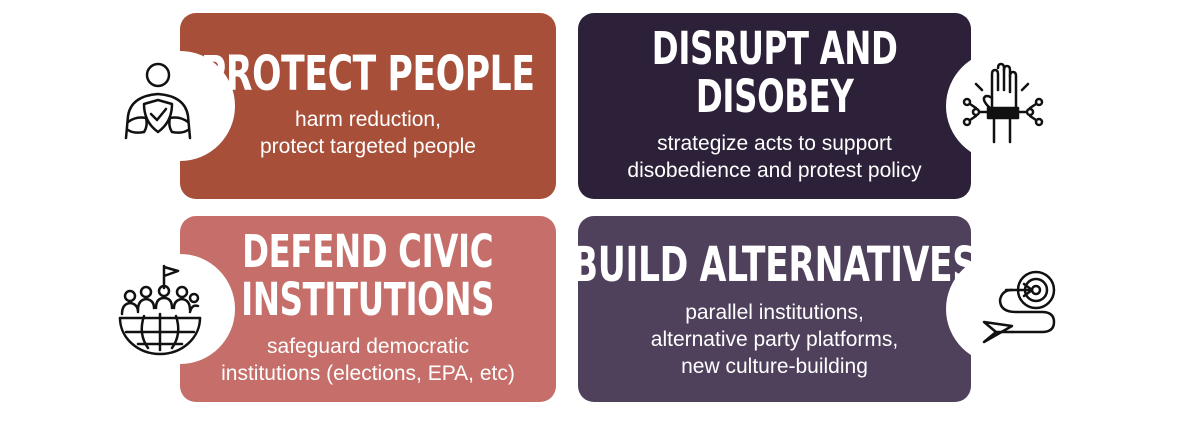  Describe the element at coordinates (774, 72) in the screenshot. I see `card-title: DISRUPT AND DISOBEY` at that location.